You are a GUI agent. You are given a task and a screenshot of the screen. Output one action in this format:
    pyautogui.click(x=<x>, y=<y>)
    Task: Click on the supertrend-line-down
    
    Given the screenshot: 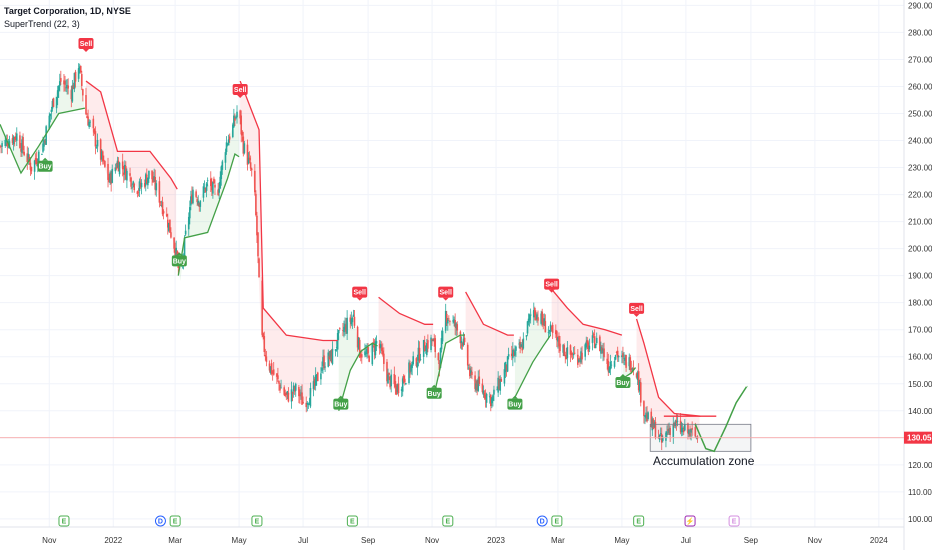 What is the action you would take?
    pyautogui.click(x=406, y=310)
    